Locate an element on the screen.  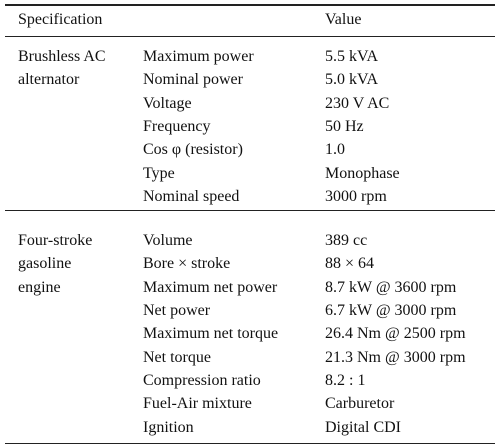
value-cell: 21.3 Nm @ 3000 rpm is located at coordinates (395, 357).